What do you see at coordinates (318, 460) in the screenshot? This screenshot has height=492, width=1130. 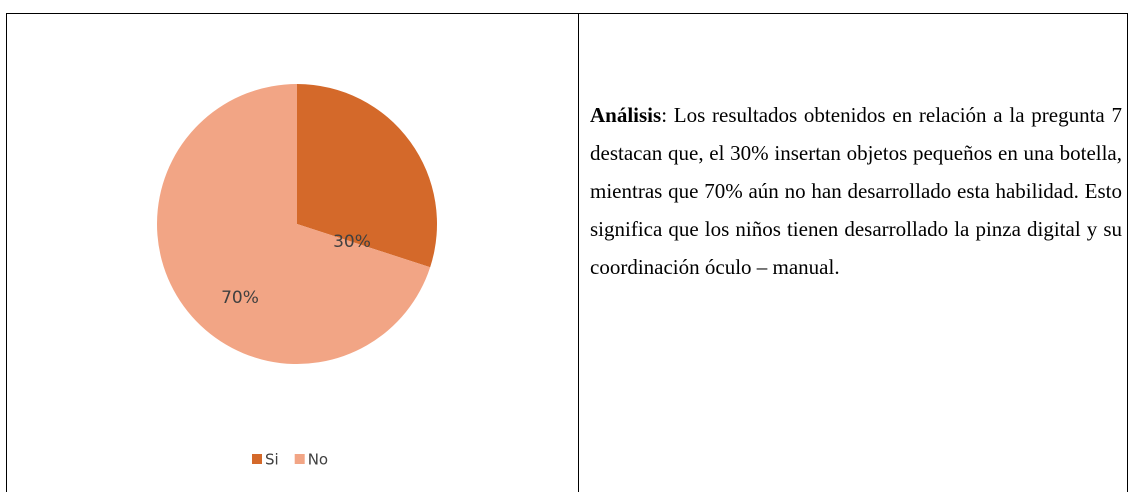 I see `legend-label: No` at bounding box center [318, 460].